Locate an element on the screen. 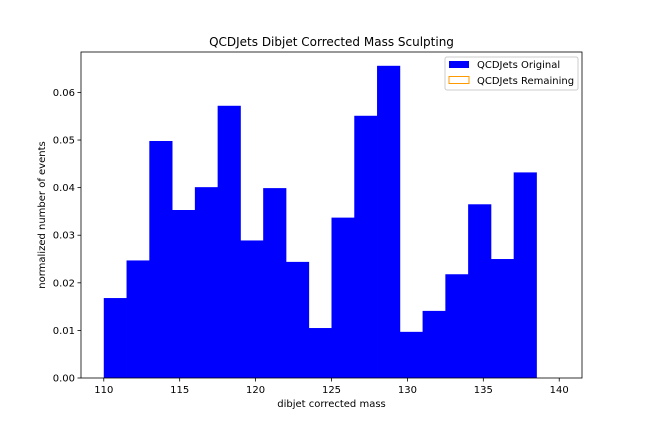 The width and height of the screenshot is (648, 432). x-tick-label: 110 is located at coordinates (103, 390).